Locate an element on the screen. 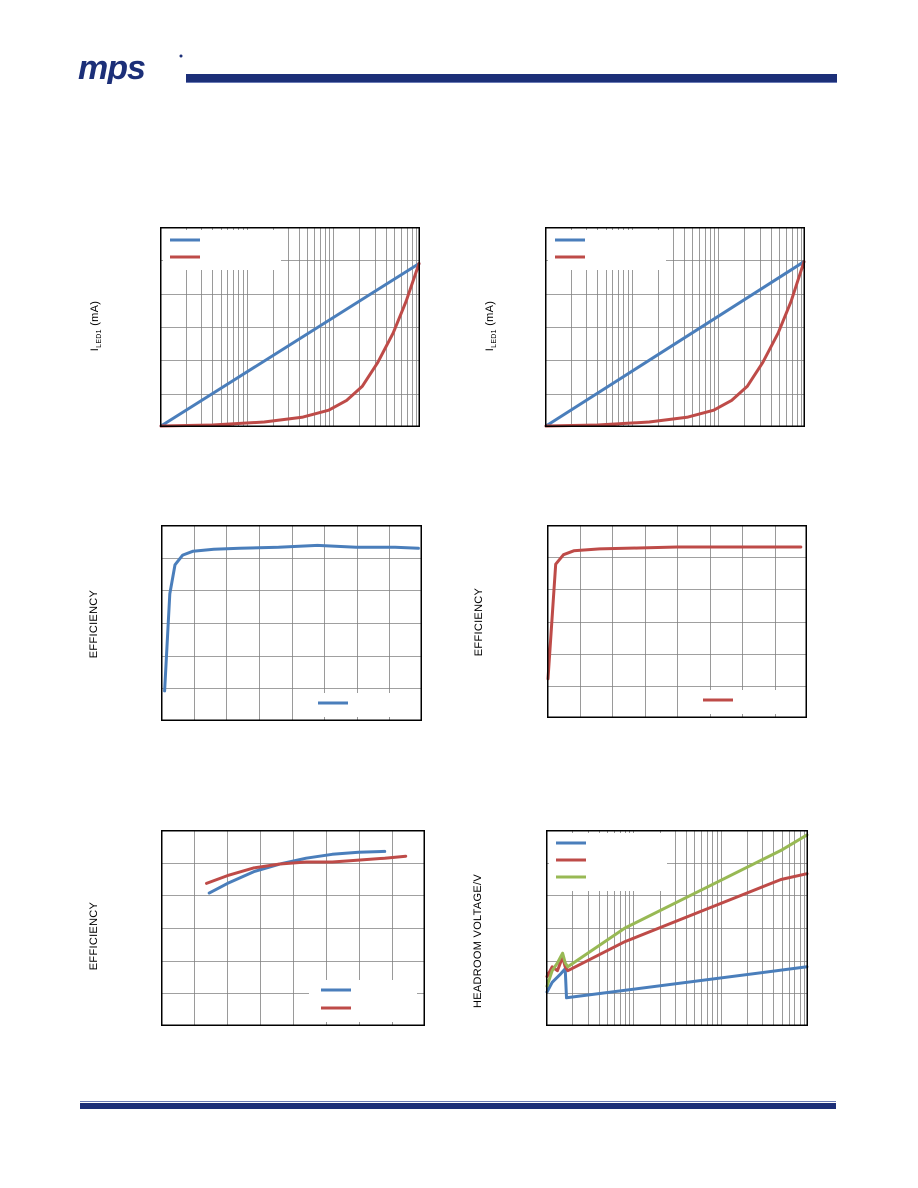 The width and height of the screenshot is (918, 1188). y-axis-label-6: HEADROOM VOLTAGE/V is located at coordinates (478, 941).